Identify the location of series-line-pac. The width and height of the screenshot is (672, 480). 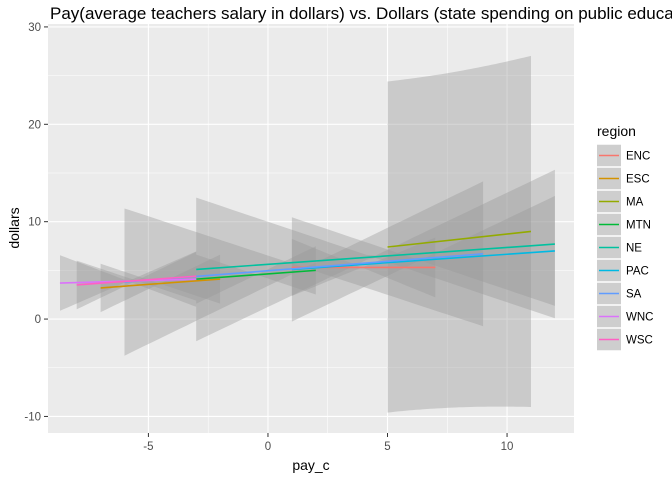
(423, 260).